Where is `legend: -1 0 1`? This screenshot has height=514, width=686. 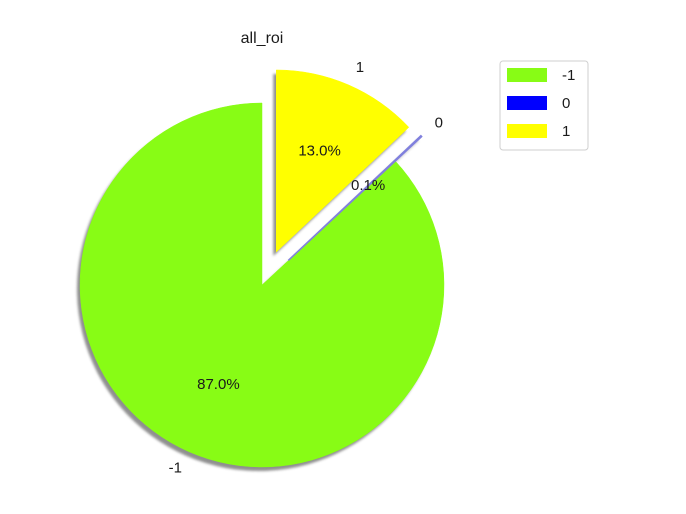
legend: -1 0 1 is located at coordinates (544, 105).